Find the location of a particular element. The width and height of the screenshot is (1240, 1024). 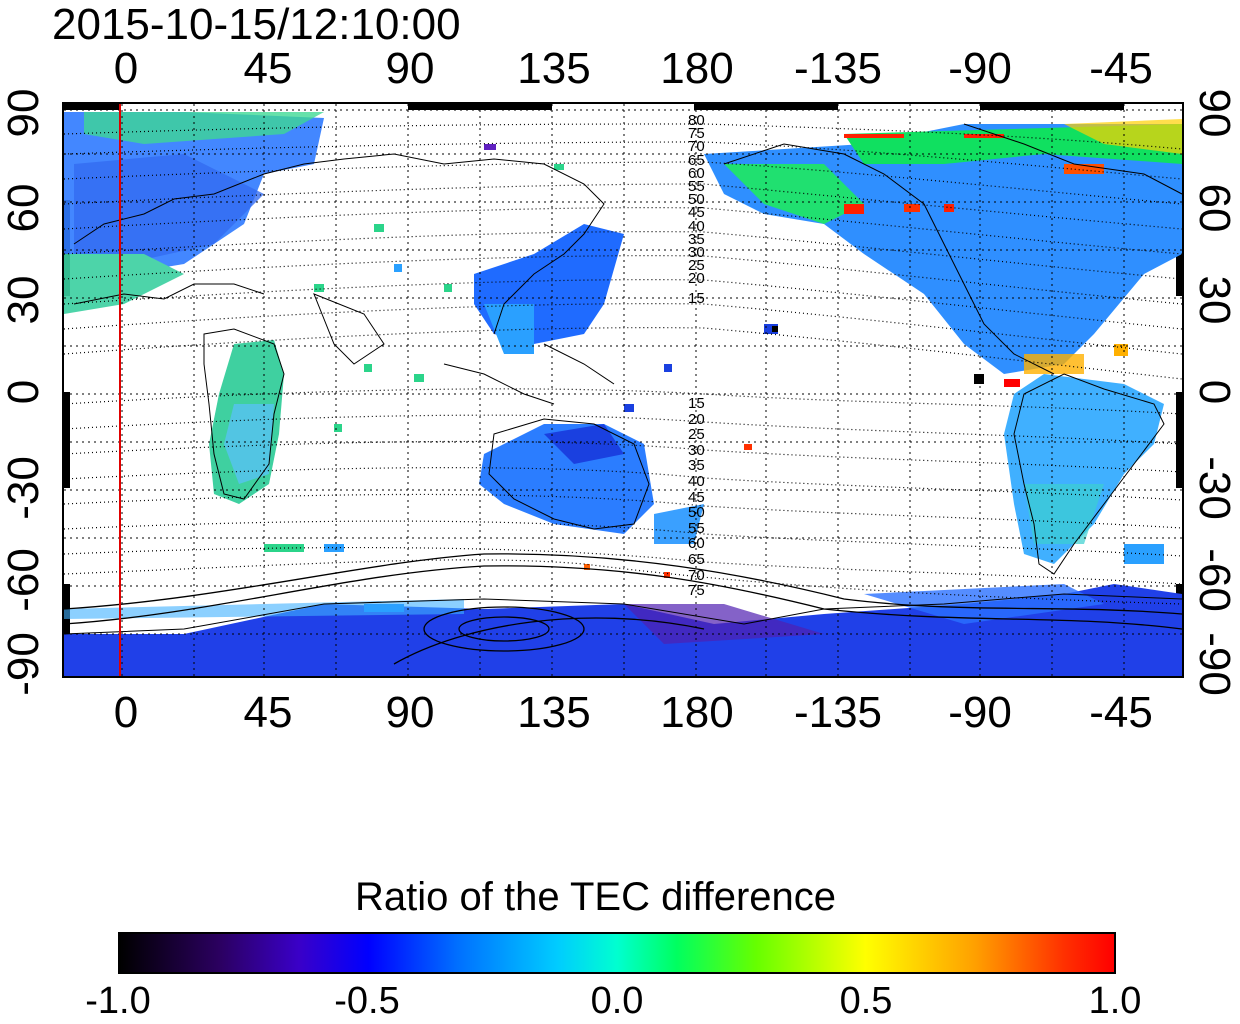

lon-tick-bottom: 45 is located at coordinates (268, 712).